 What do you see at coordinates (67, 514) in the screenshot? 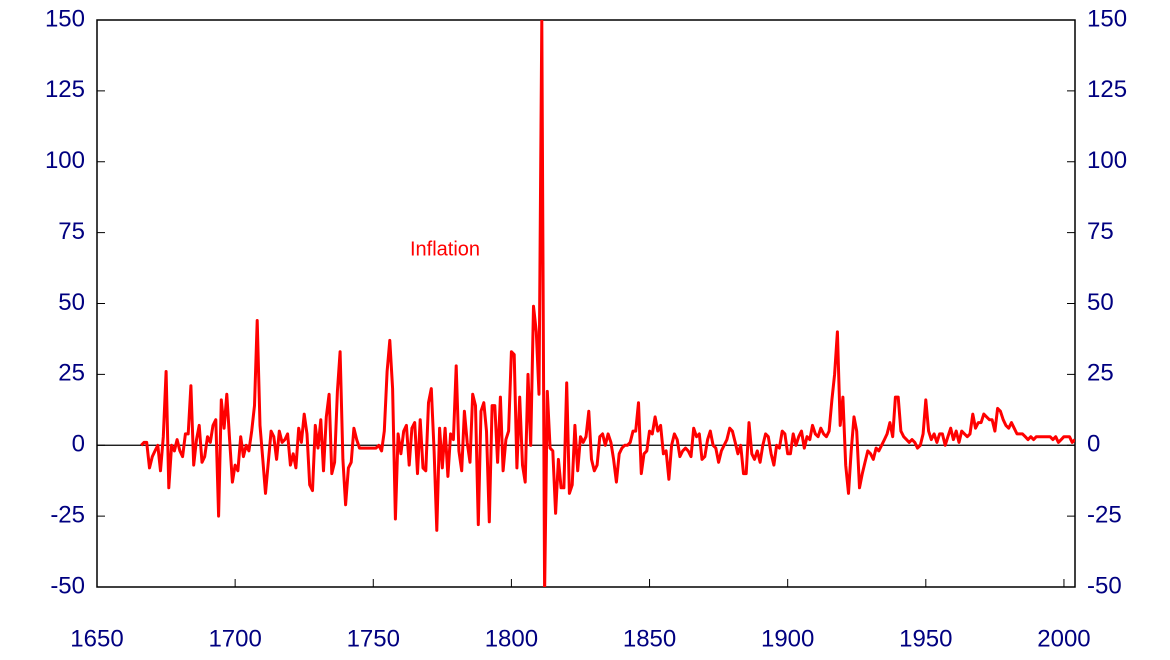
I see `y-tick-label: -25` at bounding box center [67, 514].